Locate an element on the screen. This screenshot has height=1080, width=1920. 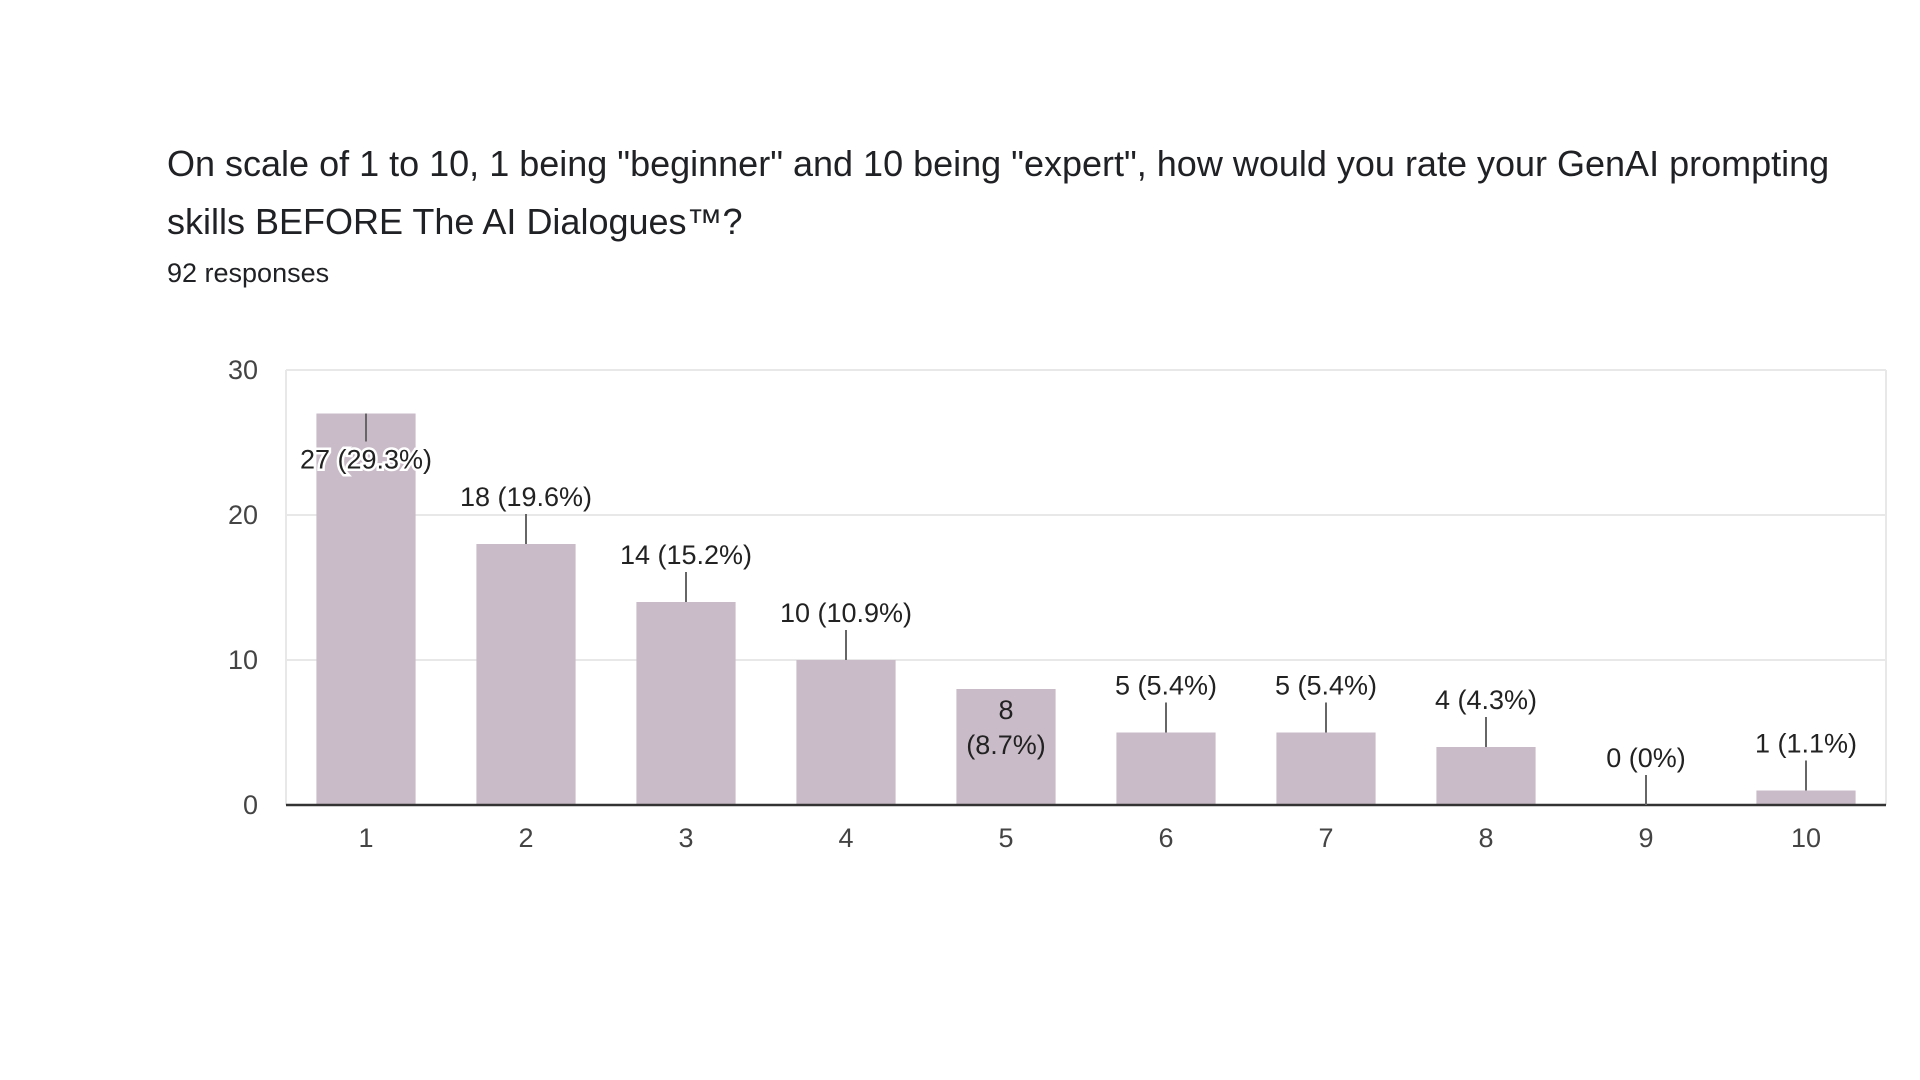
y-tick-label: 10 is located at coordinates (243, 660).